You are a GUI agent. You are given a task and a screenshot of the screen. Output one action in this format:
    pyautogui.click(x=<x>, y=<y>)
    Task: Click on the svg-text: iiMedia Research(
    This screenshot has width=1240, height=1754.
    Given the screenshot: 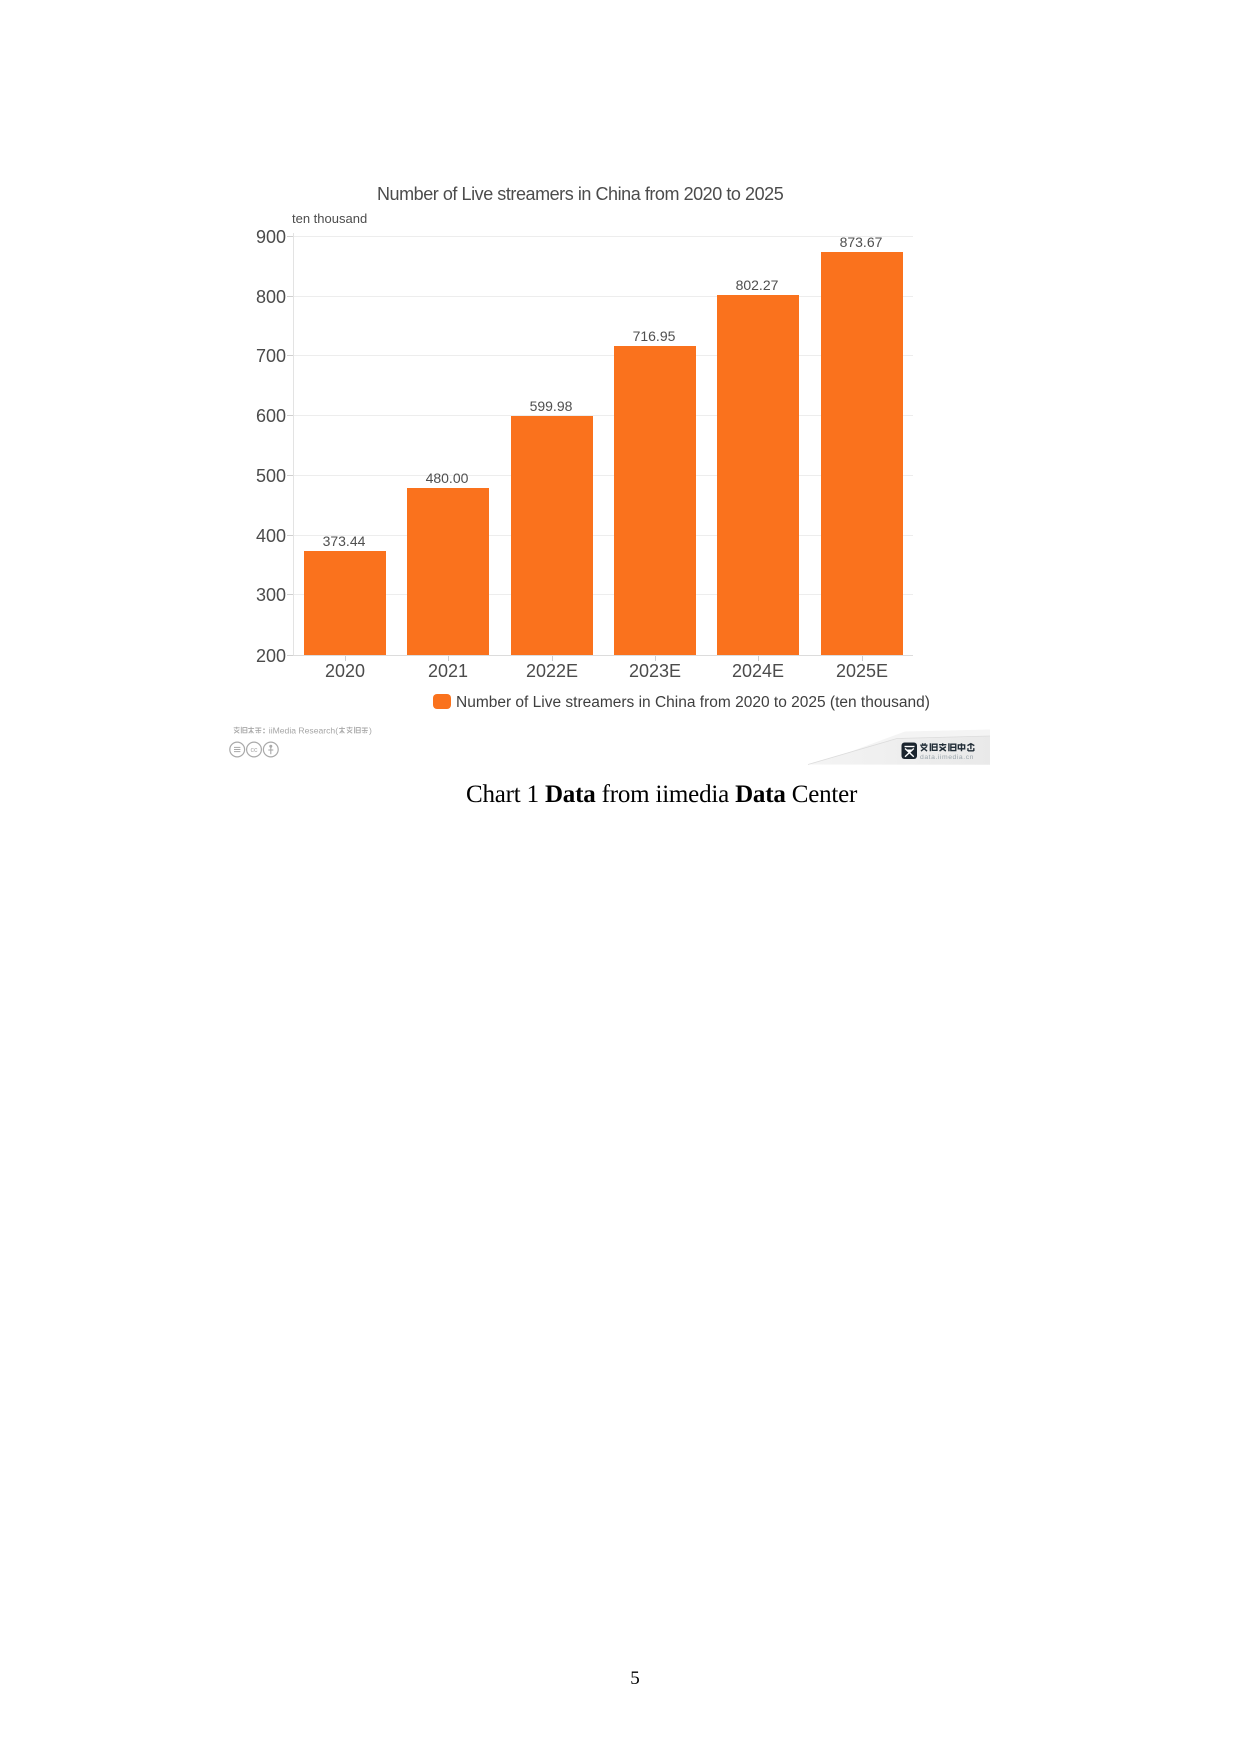 What is the action you would take?
    pyautogui.click(x=303, y=730)
    